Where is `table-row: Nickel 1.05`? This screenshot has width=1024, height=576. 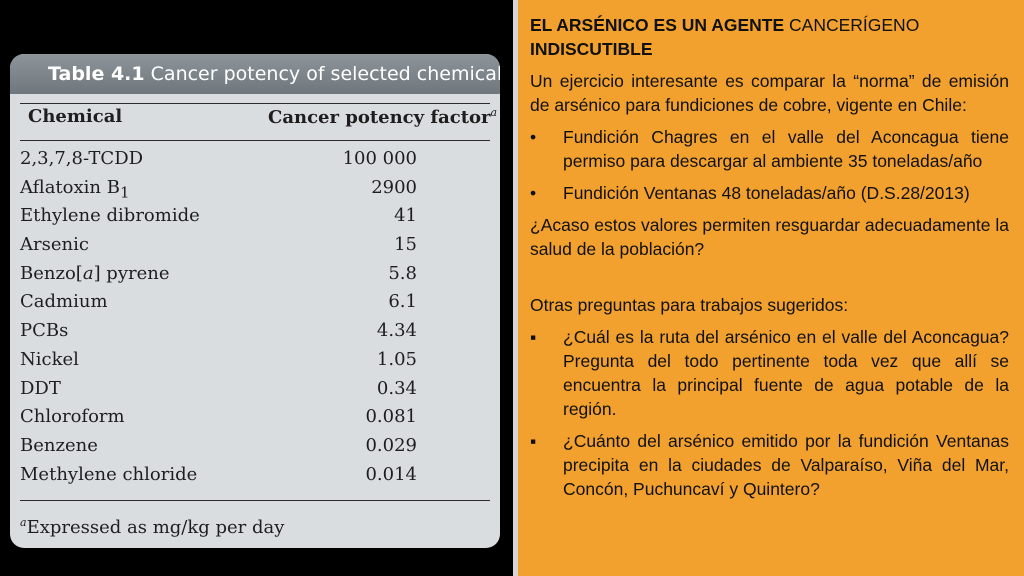
table-row: Nickel 1.05 is located at coordinates (255, 363).